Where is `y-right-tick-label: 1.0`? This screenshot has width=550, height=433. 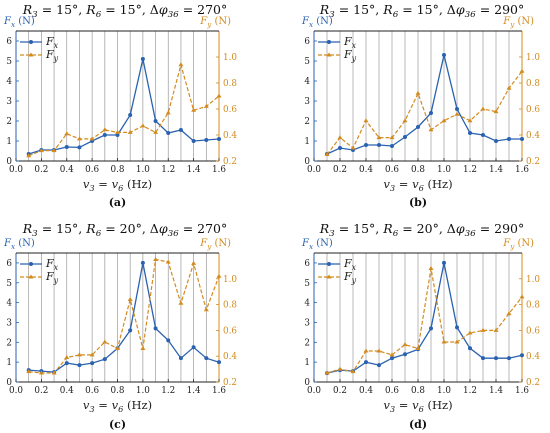 y-right-tick-label: 1.0 is located at coordinates (533, 58).